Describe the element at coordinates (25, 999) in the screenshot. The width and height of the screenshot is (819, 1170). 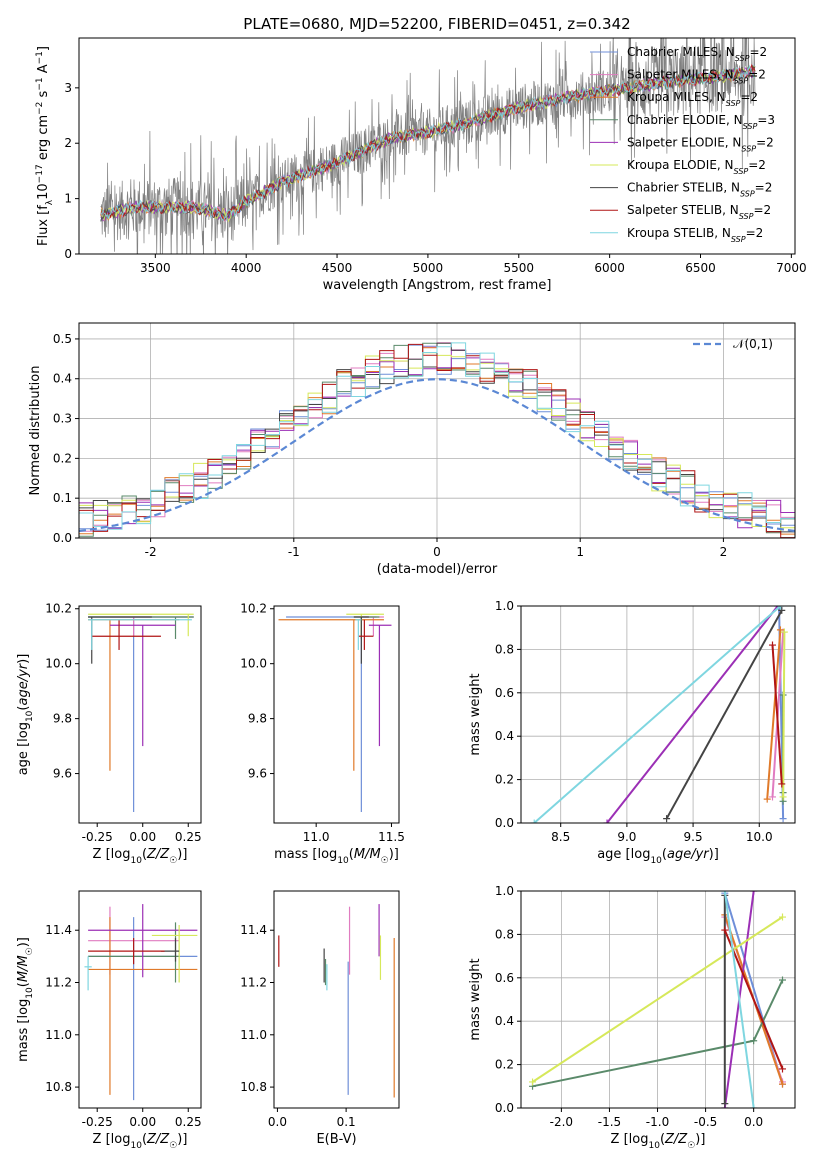
I see `y-axis-label: mass [log10(M/M☉)]` at that location.